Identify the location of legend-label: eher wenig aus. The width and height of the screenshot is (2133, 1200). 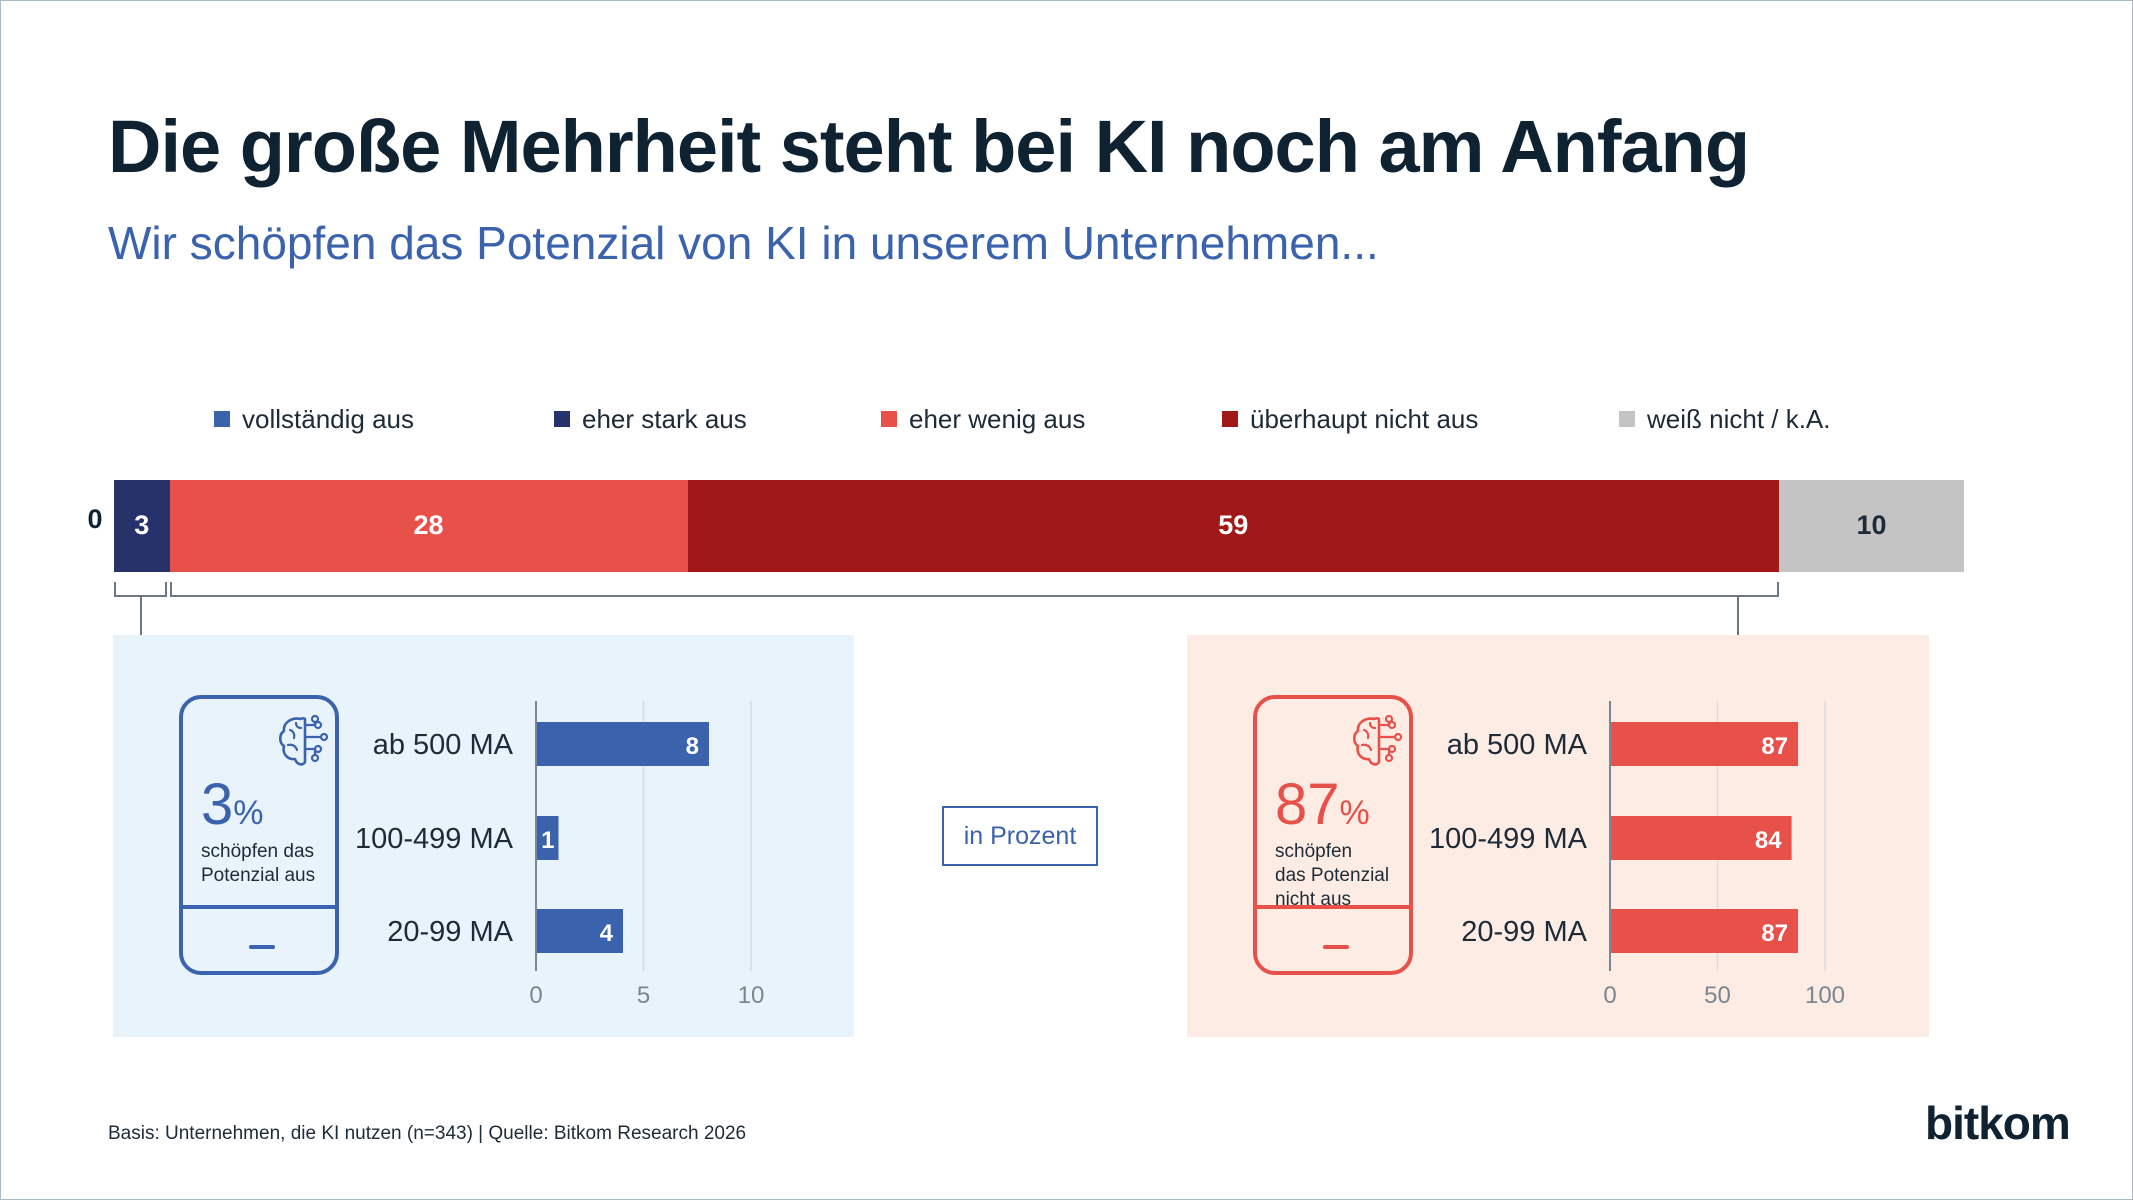
(997, 418).